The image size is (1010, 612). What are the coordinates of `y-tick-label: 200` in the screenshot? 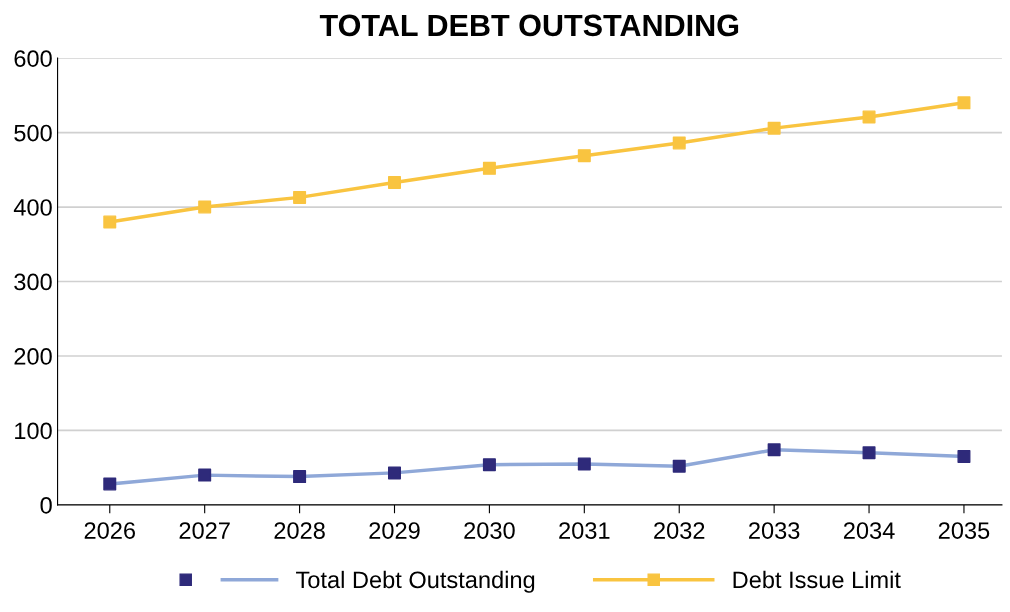 It's located at (33, 356).